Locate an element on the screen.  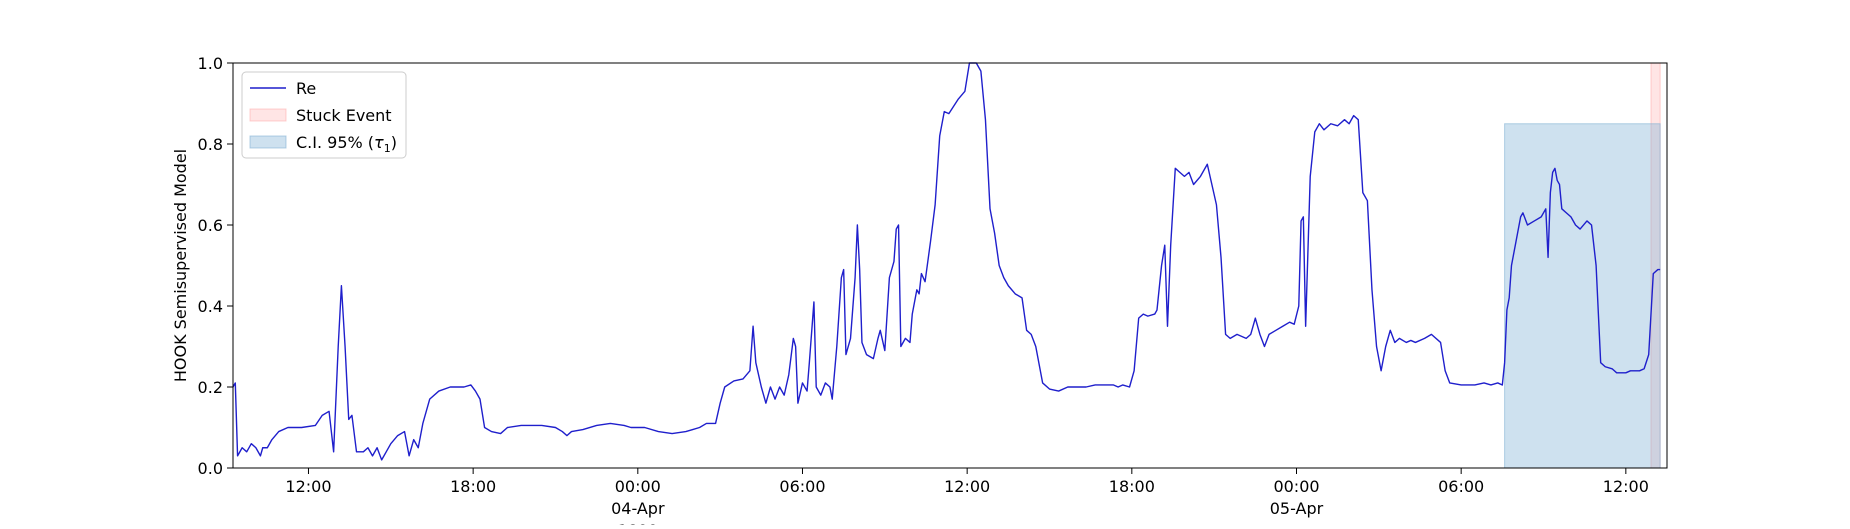
y-tick-label: 0.0 is located at coordinates (210, 468).